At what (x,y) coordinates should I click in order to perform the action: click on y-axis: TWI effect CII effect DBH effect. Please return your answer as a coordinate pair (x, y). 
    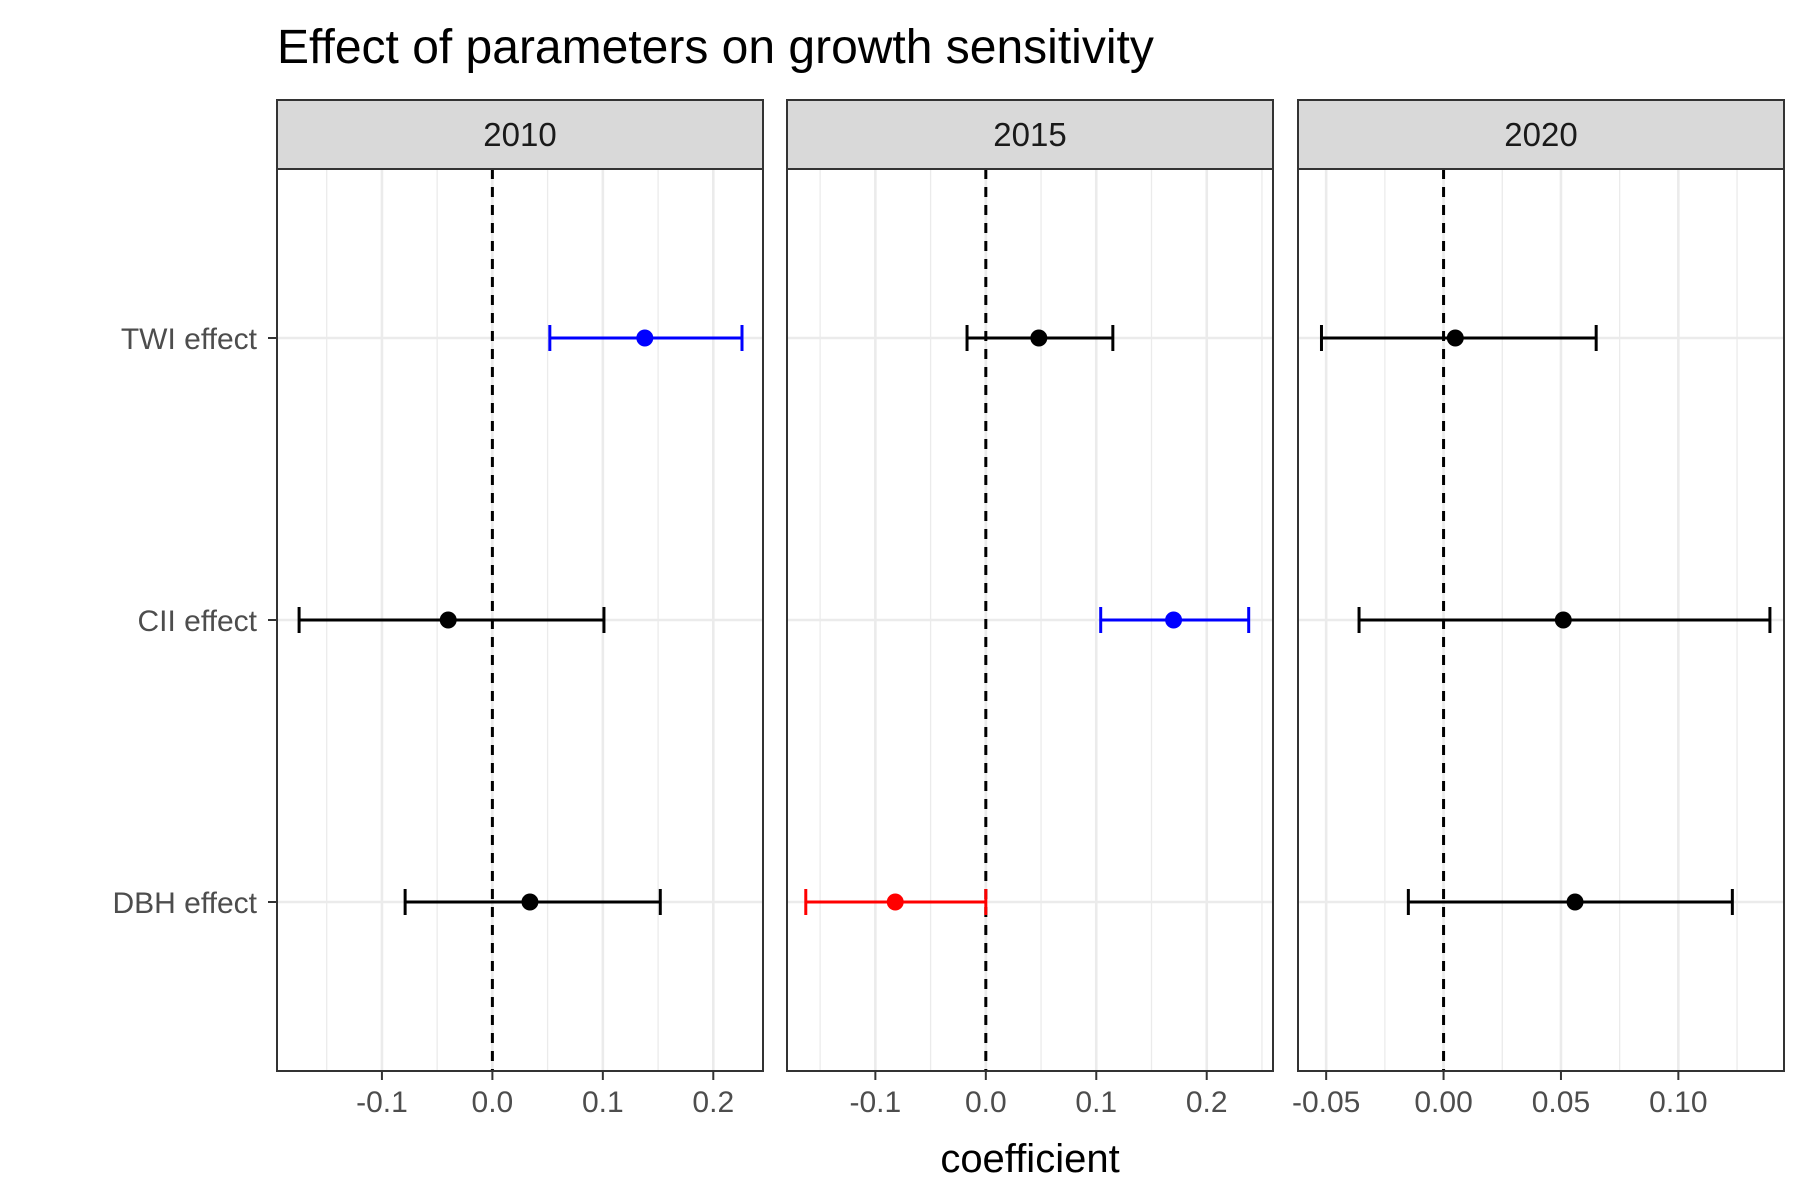
    Looking at the image, I should click on (194, 621).